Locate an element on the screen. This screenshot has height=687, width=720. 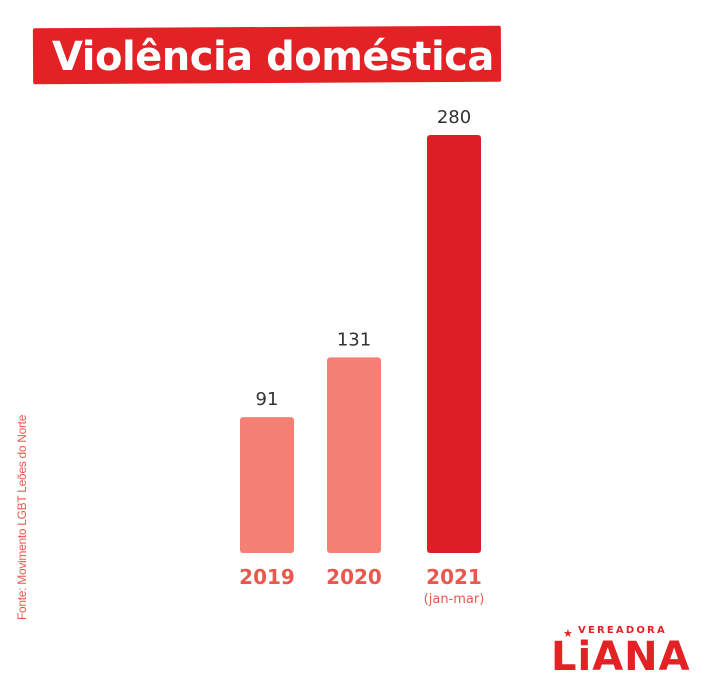
value-label-2019: 91 is located at coordinates (267, 399).